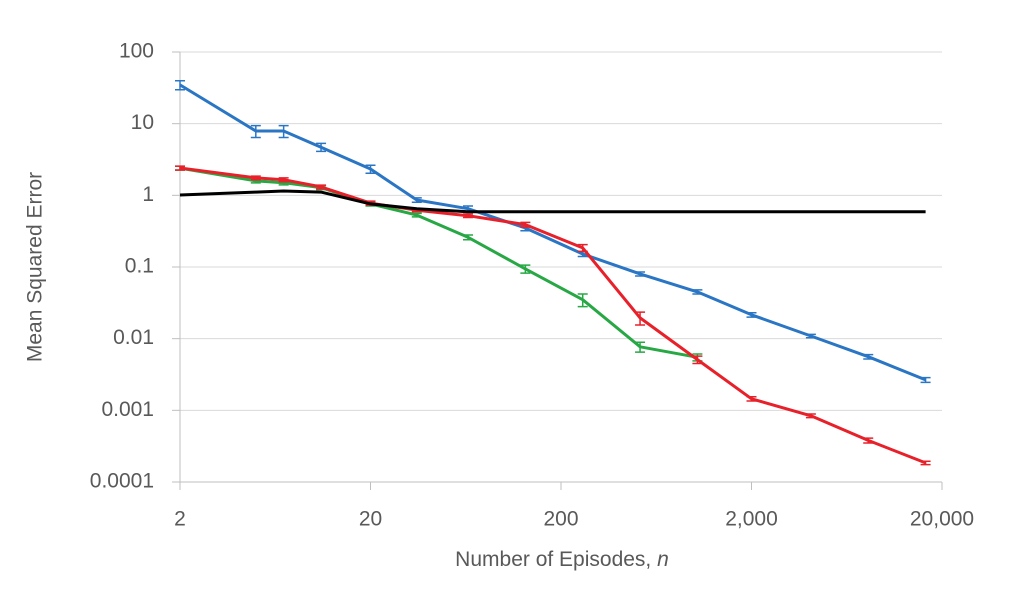 The image size is (1018, 606). I want to click on x-axis-label-text: Number of Episodes,, so click(553, 559).